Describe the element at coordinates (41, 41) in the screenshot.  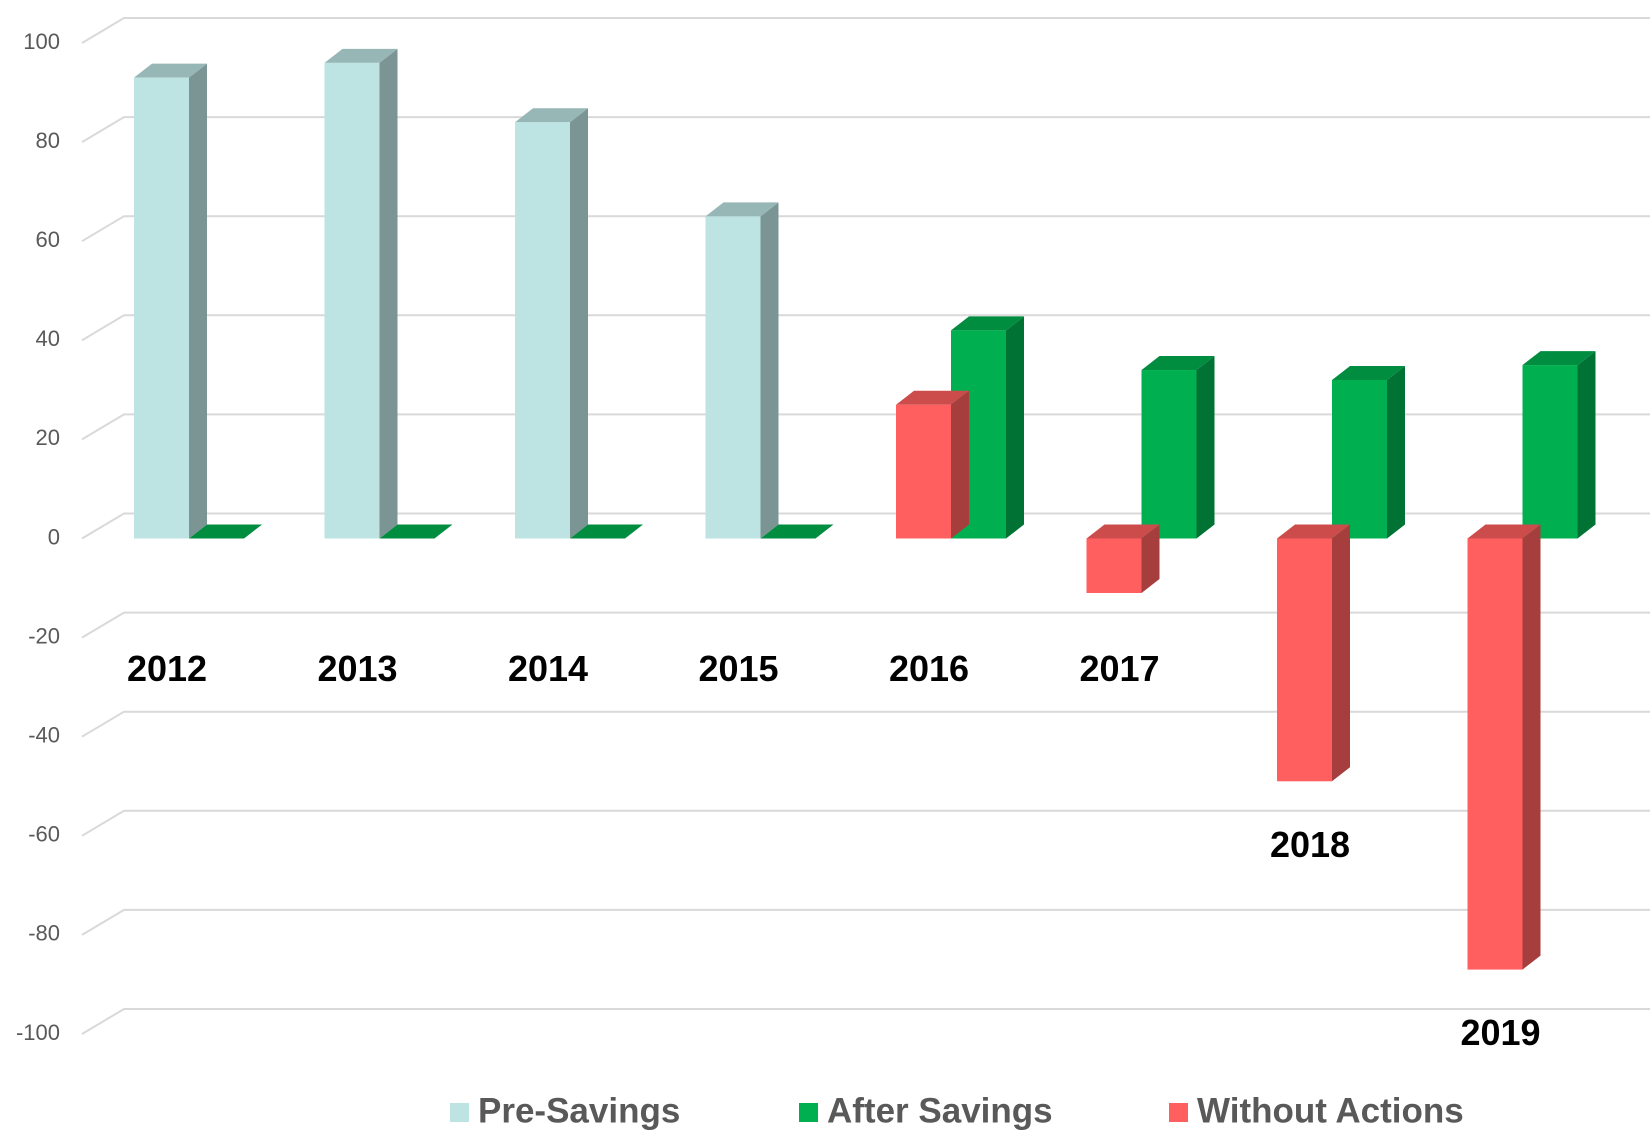
I see `y-tick-label: 100` at that location.